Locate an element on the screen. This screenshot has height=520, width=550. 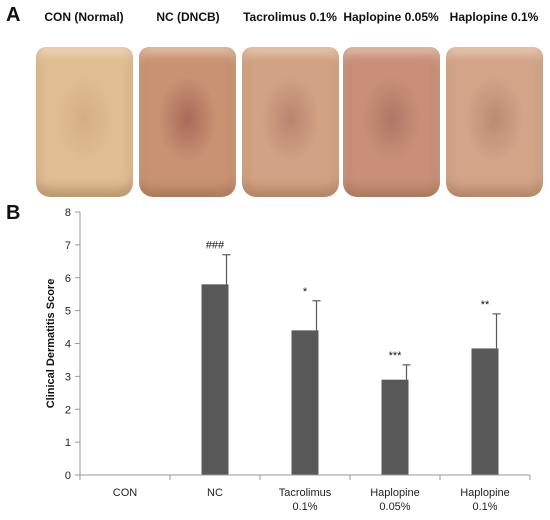
x-tick-label: CON is located at coordinates (125, 493).